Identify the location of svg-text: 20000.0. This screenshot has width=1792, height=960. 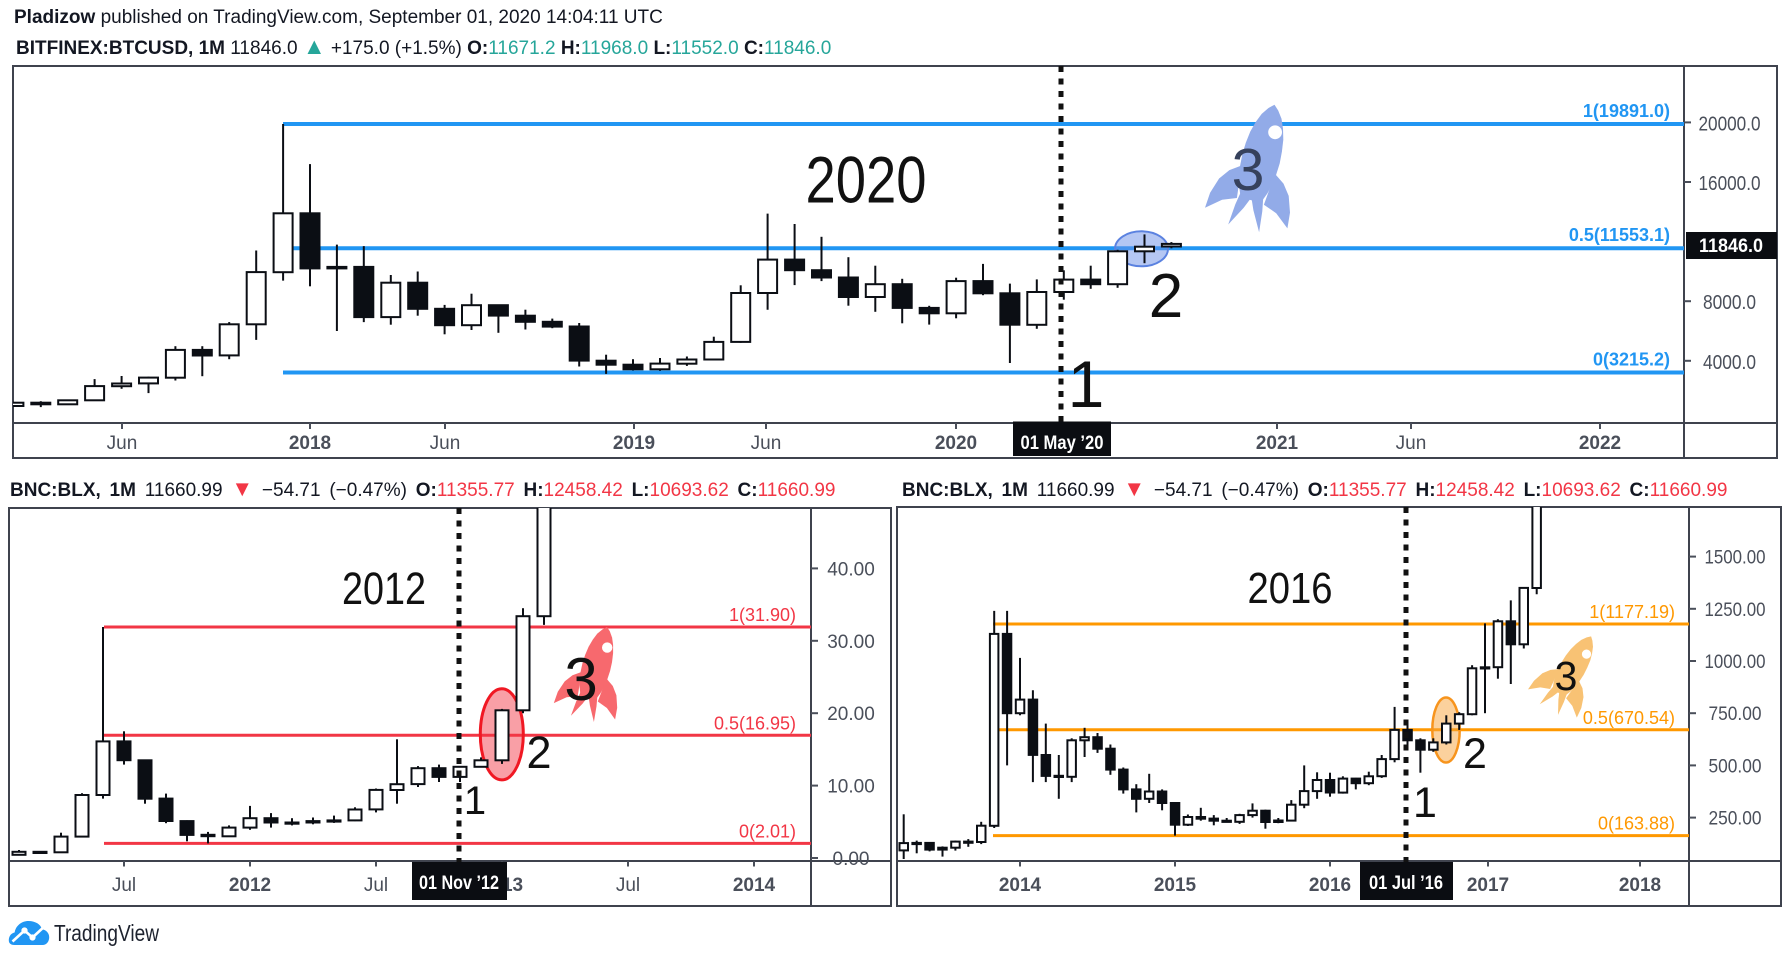
(1730, 124).